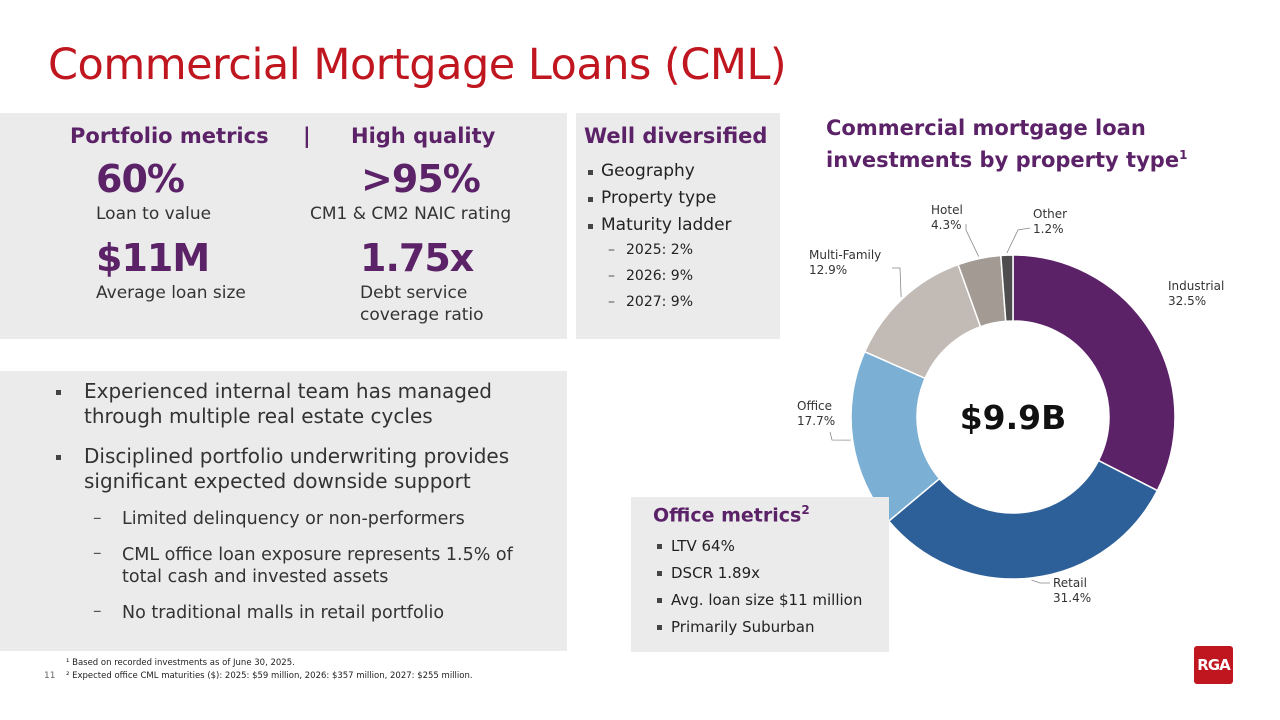 The height and width of the screenshot is (720, 1280). What do you see at coordinates (897, 282) in the screenshot?
I see `leader-line-multi-family` at bounding box center [897, 282].